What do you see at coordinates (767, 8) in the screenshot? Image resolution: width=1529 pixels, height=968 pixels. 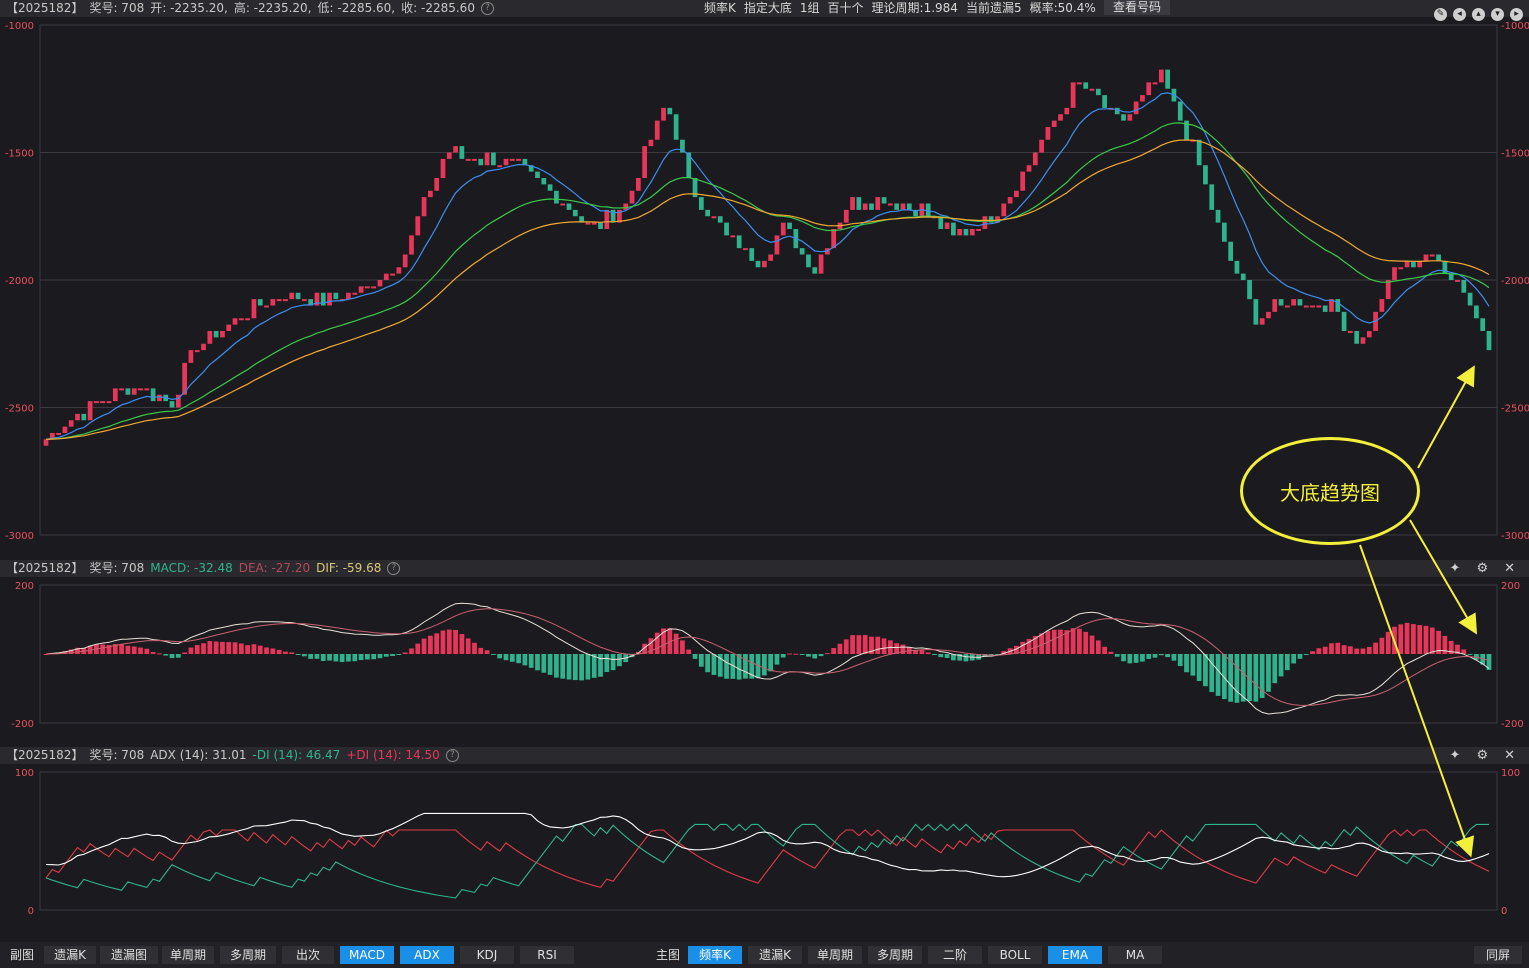 I see `center-b: 指定大底` at bounding box center [767, 8].